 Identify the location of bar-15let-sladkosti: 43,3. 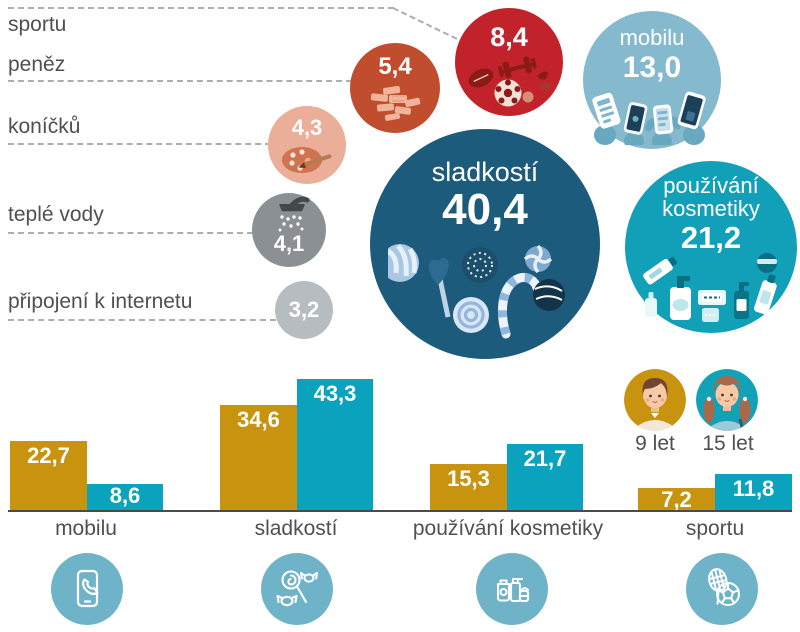
(335, 444).